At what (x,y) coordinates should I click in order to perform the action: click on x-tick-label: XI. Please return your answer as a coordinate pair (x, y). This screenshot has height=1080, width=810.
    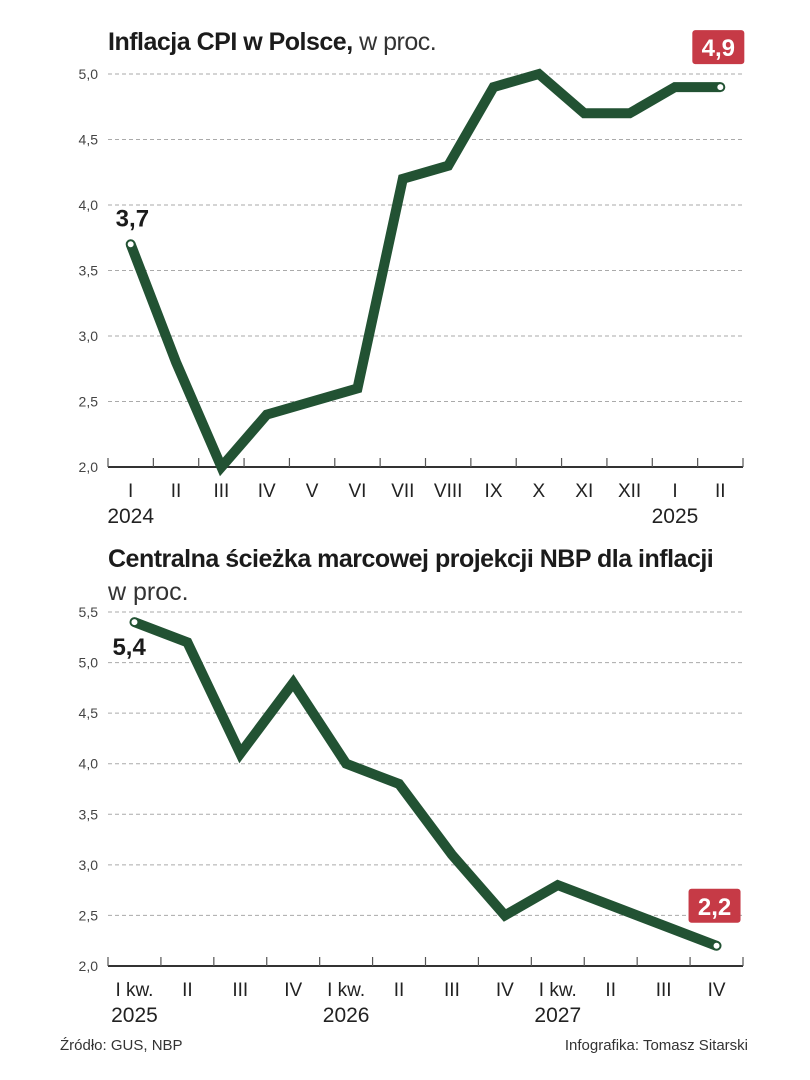
    Looking at the image, I should click on (584, 491).